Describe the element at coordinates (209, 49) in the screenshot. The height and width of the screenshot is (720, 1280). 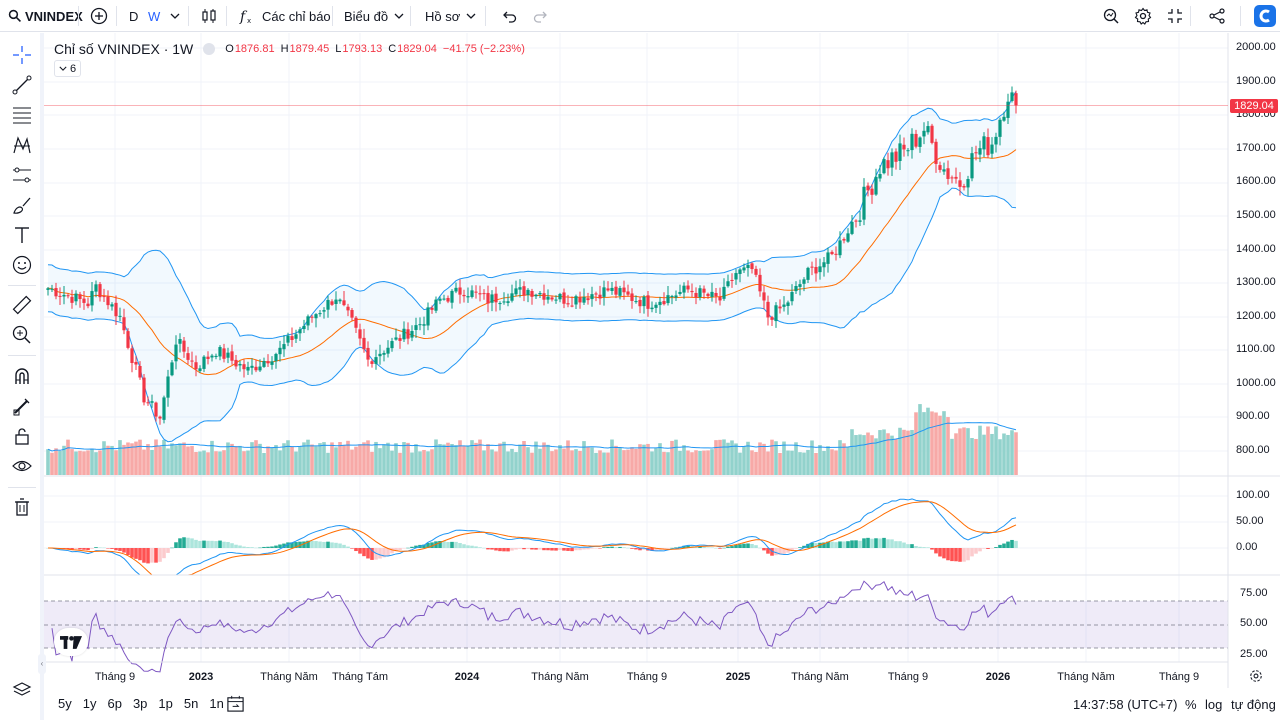
I see `legend-dot` at that location.